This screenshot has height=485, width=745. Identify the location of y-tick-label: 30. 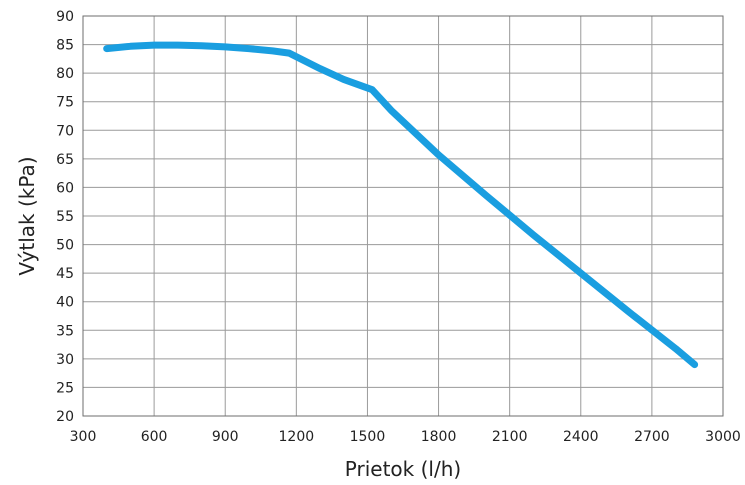
(65, 360).